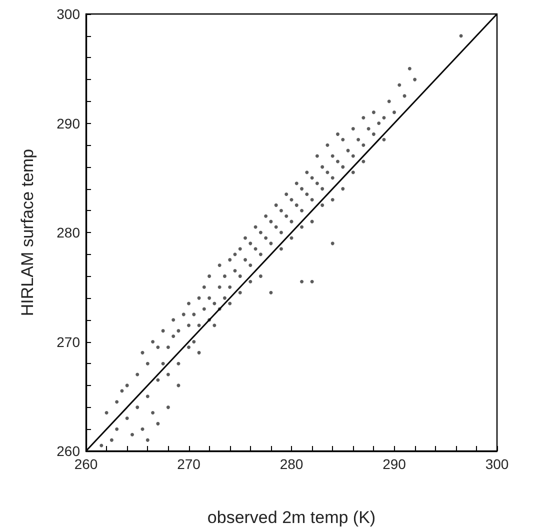 The width and height of the screenshot is (544, 532). What do you see at coordinates (497, 464) in the screenshot?
I see `x-tick-label: 300` at bounding box center [497, 464].